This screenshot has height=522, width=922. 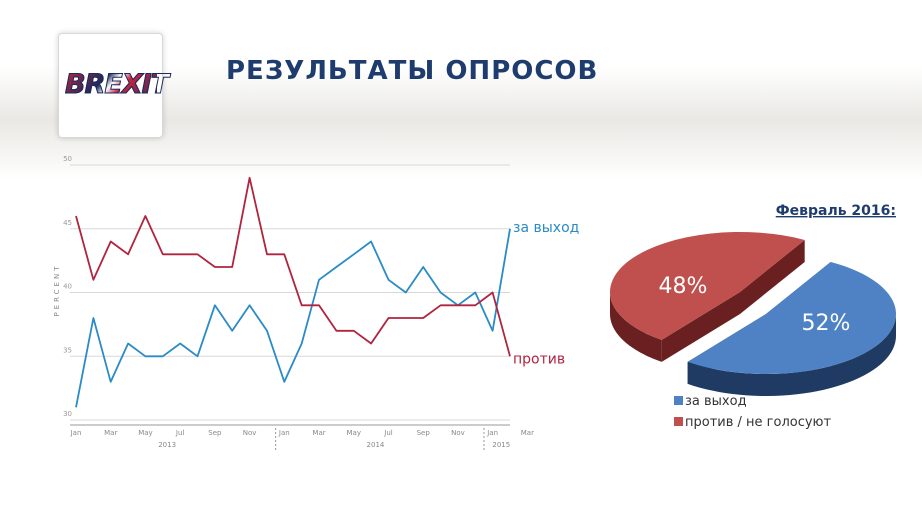 What do you see at coordinates (117, 85) in the screenshot?
I see `brexit-logo: BREXIT` at bounding box center [117, 85].